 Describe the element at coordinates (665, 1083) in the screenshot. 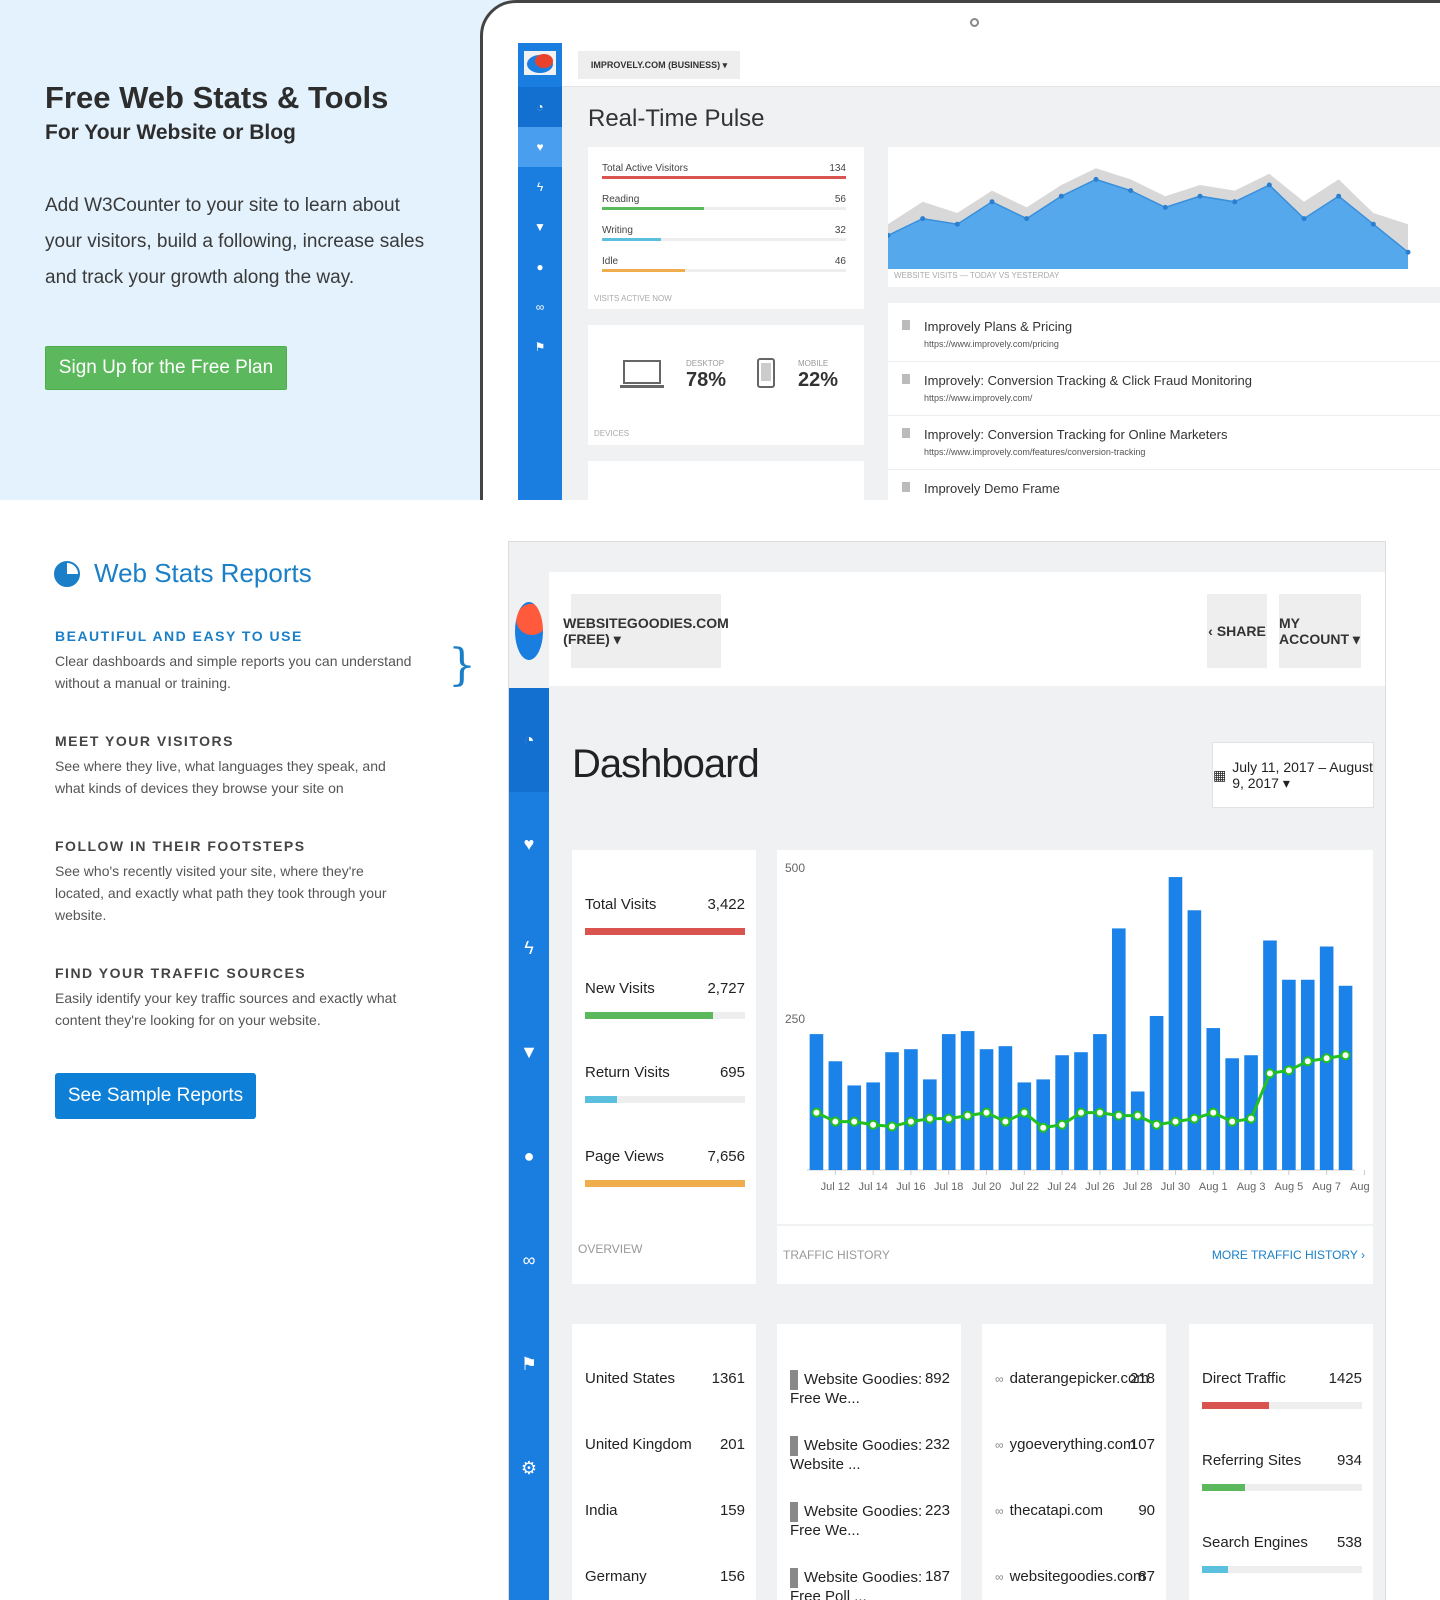

I see `overview-row: Return Visits 695` at that location.